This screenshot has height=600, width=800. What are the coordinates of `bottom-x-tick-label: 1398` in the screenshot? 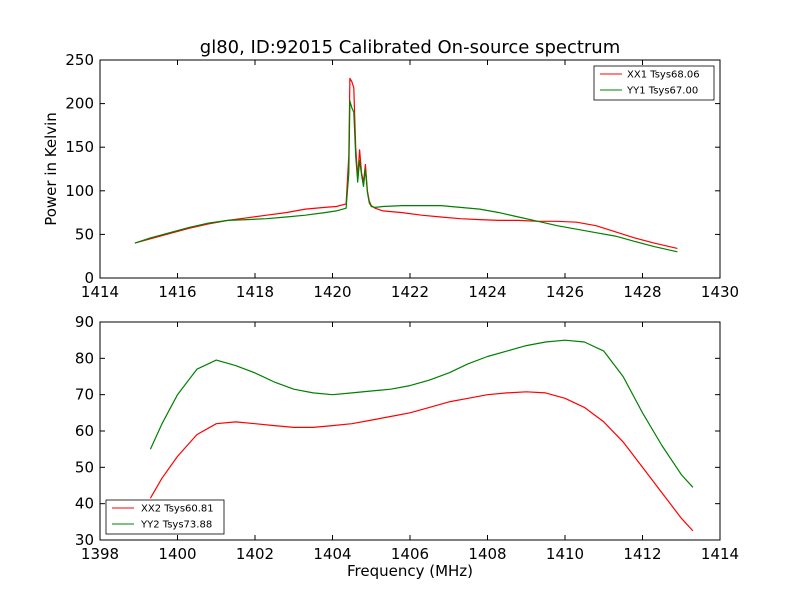 It's located at (100, 554).